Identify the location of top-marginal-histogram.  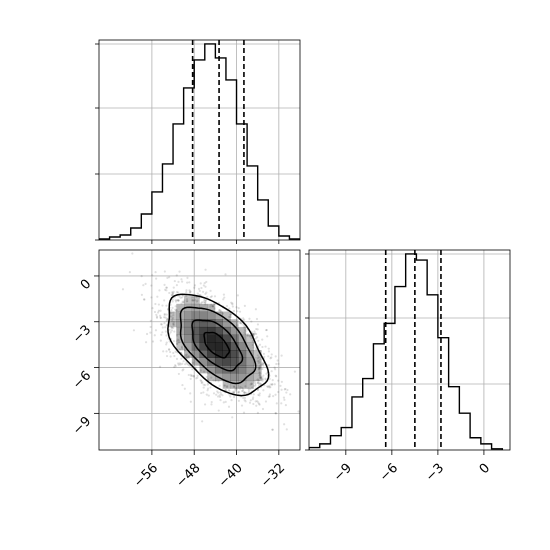
(199, 140).